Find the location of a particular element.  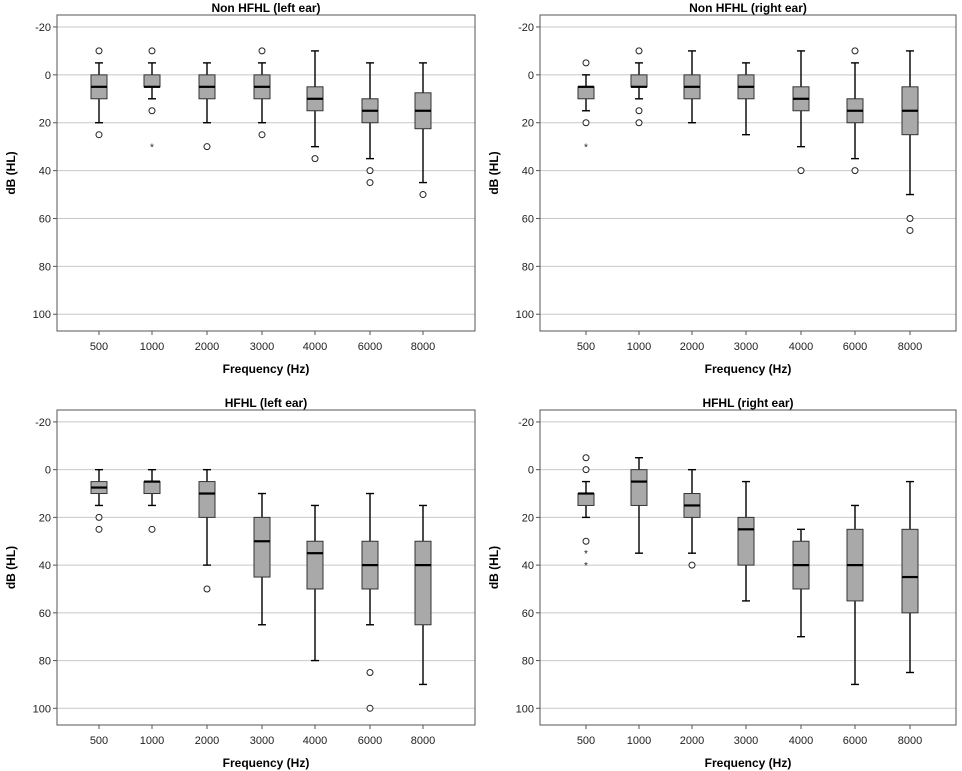

chart-title: HFHL (left ear) is located at coordinates (266, 403).